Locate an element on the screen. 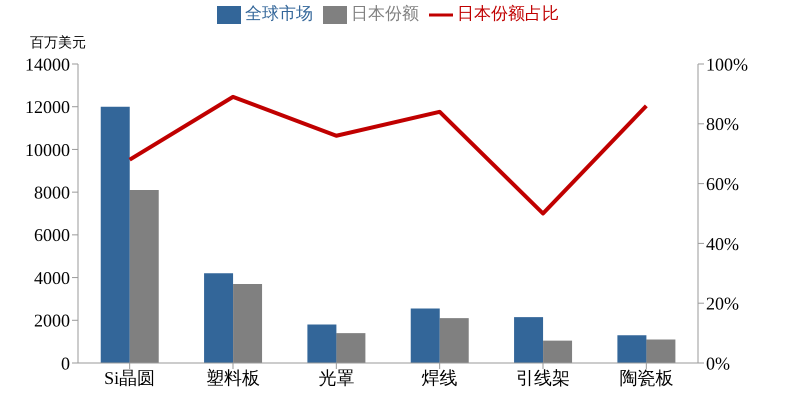  legend-label: 日本份额 is located at coordinates (385, 13).